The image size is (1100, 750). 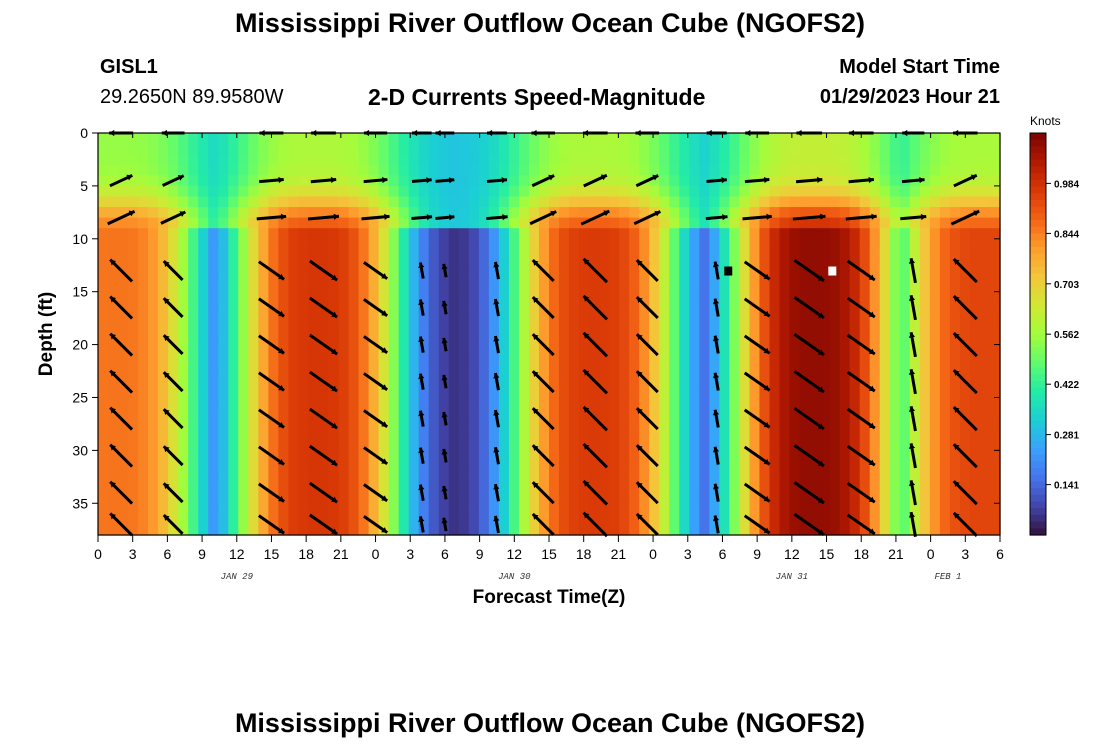 What do you see at coordinates (792, 577) in the screenshot?
I see `date-label: JAN 31` at bounding box center [792, 577].